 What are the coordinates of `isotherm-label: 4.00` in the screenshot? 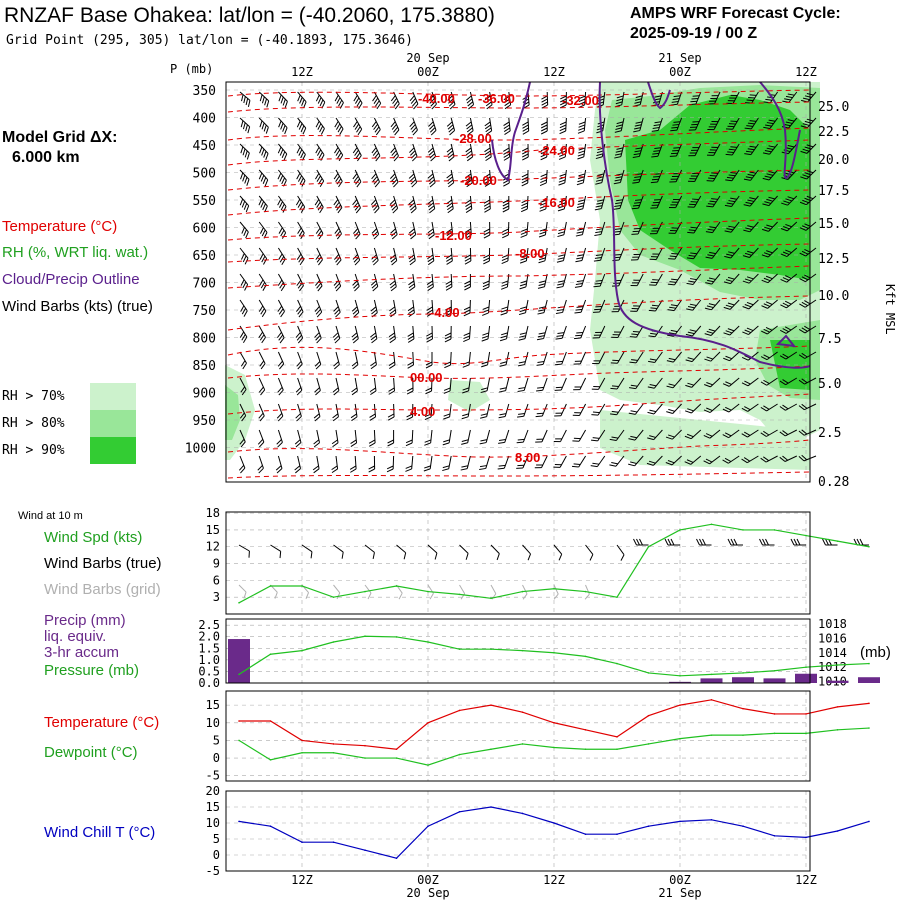 It's located at (422, 411).